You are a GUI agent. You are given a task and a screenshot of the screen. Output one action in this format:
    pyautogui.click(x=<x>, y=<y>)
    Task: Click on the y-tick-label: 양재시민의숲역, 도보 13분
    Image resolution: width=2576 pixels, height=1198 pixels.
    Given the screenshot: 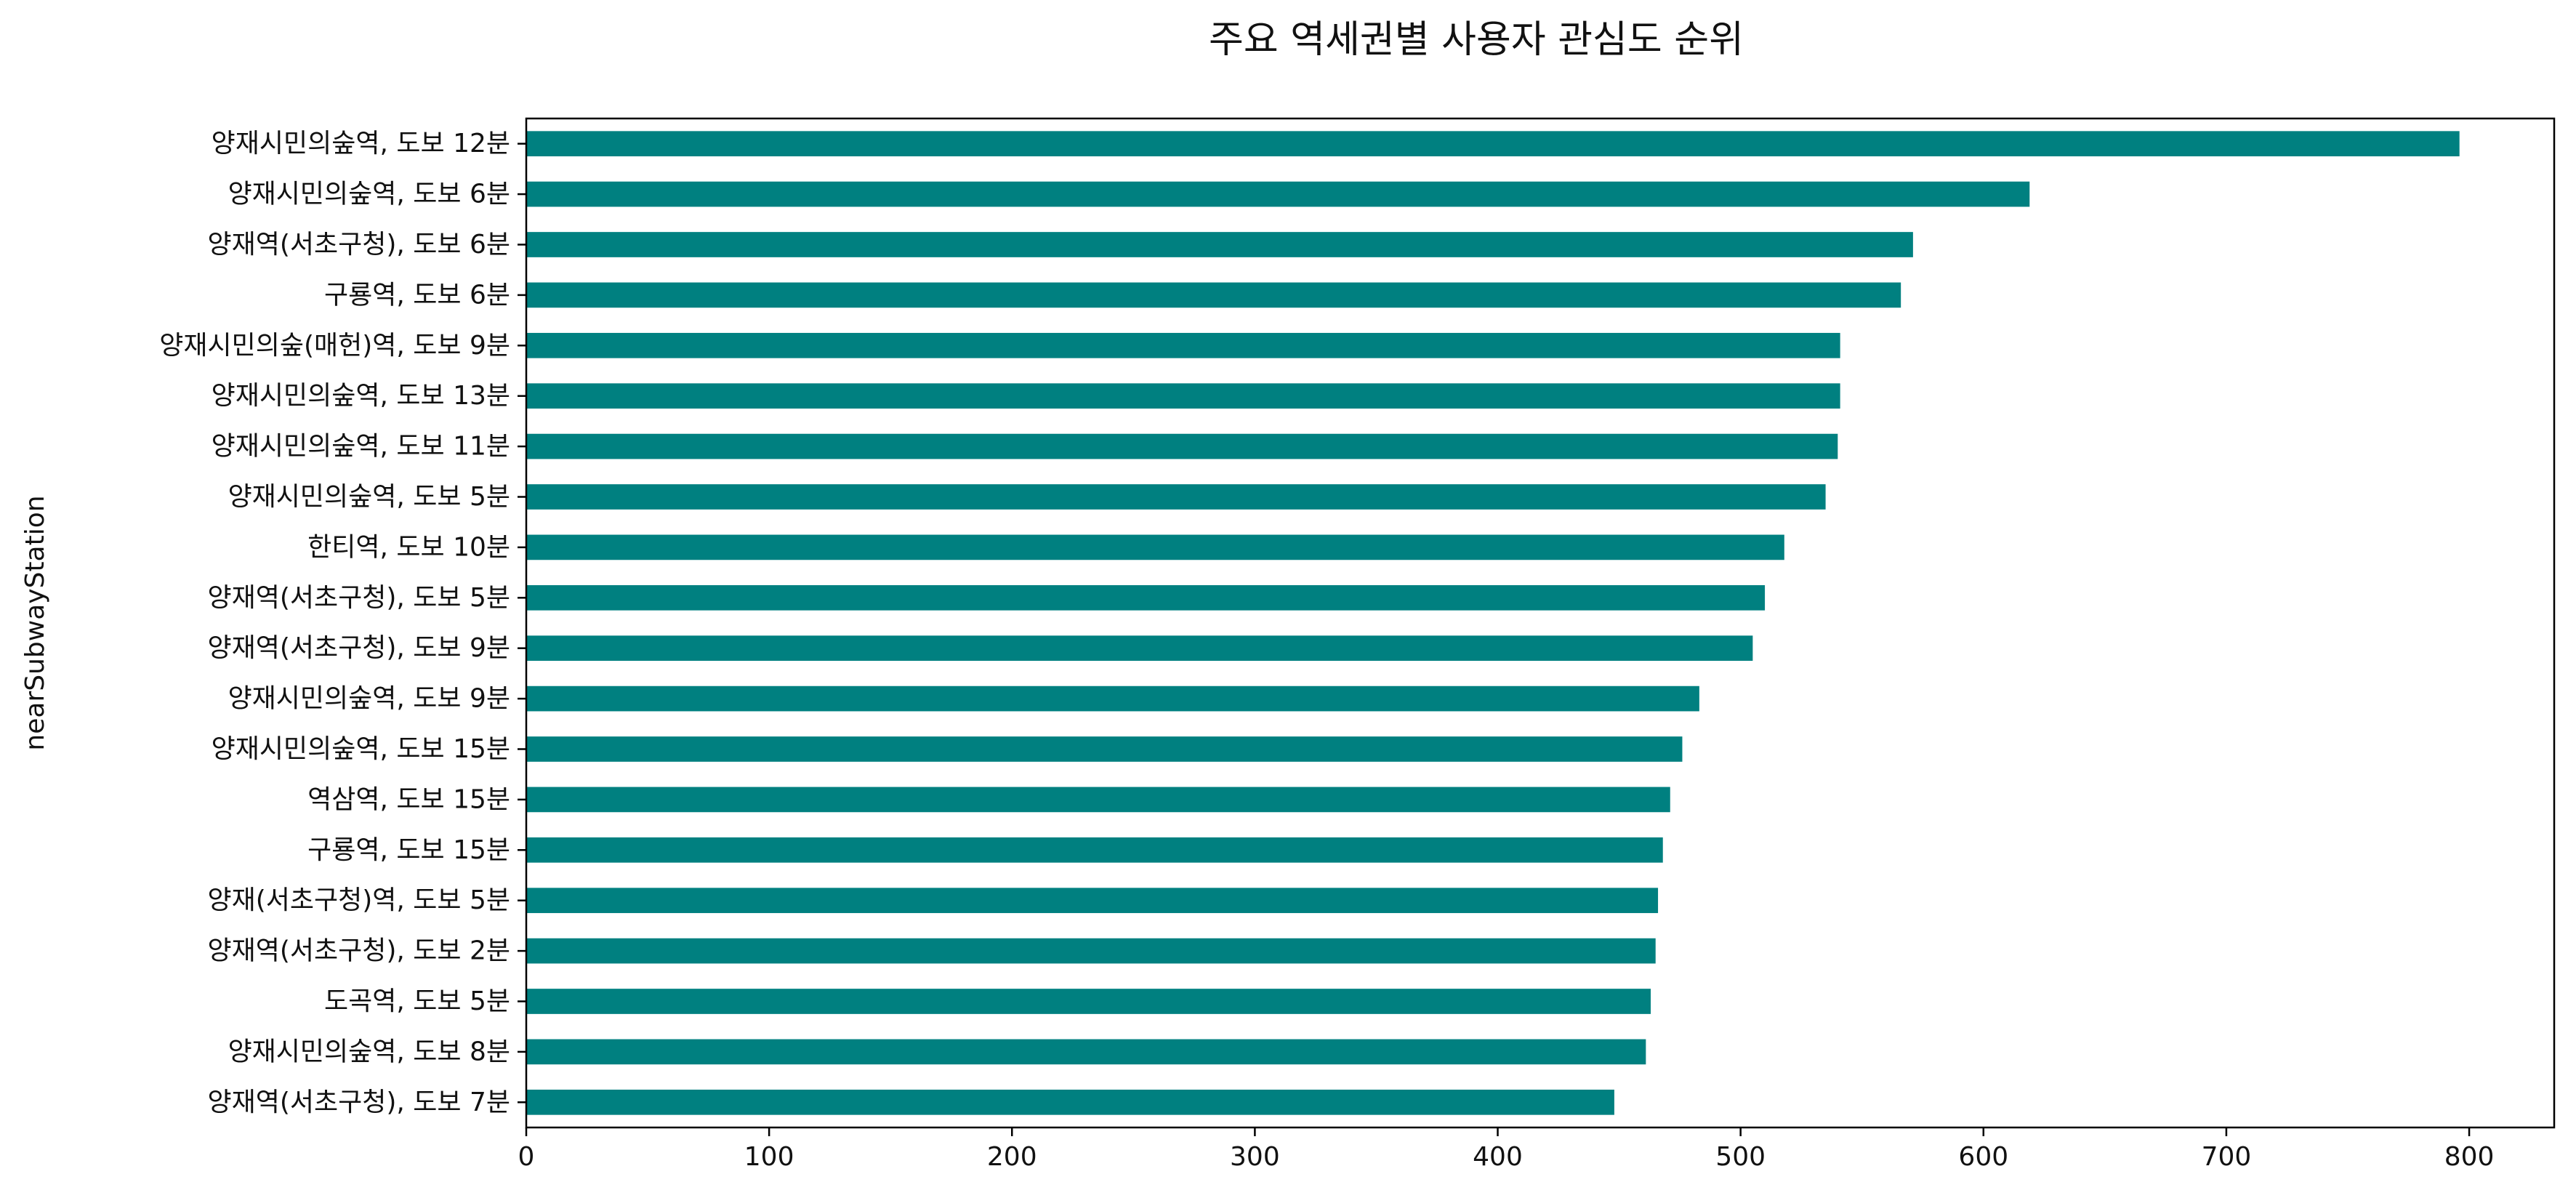 What is the action you would take?
    pyautogui.click(x=361, y=396)
    